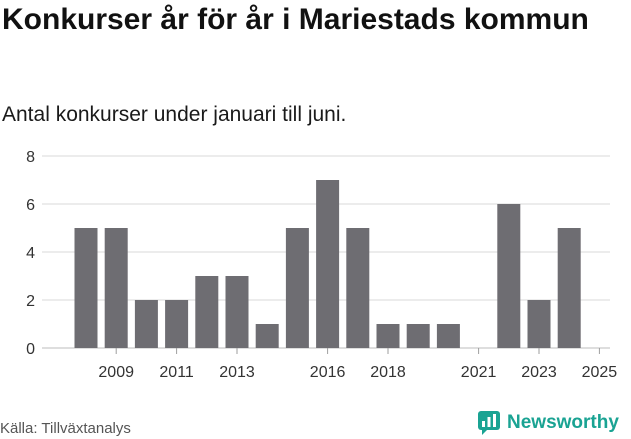  I want to click on bar-2014, so click(267, 336).